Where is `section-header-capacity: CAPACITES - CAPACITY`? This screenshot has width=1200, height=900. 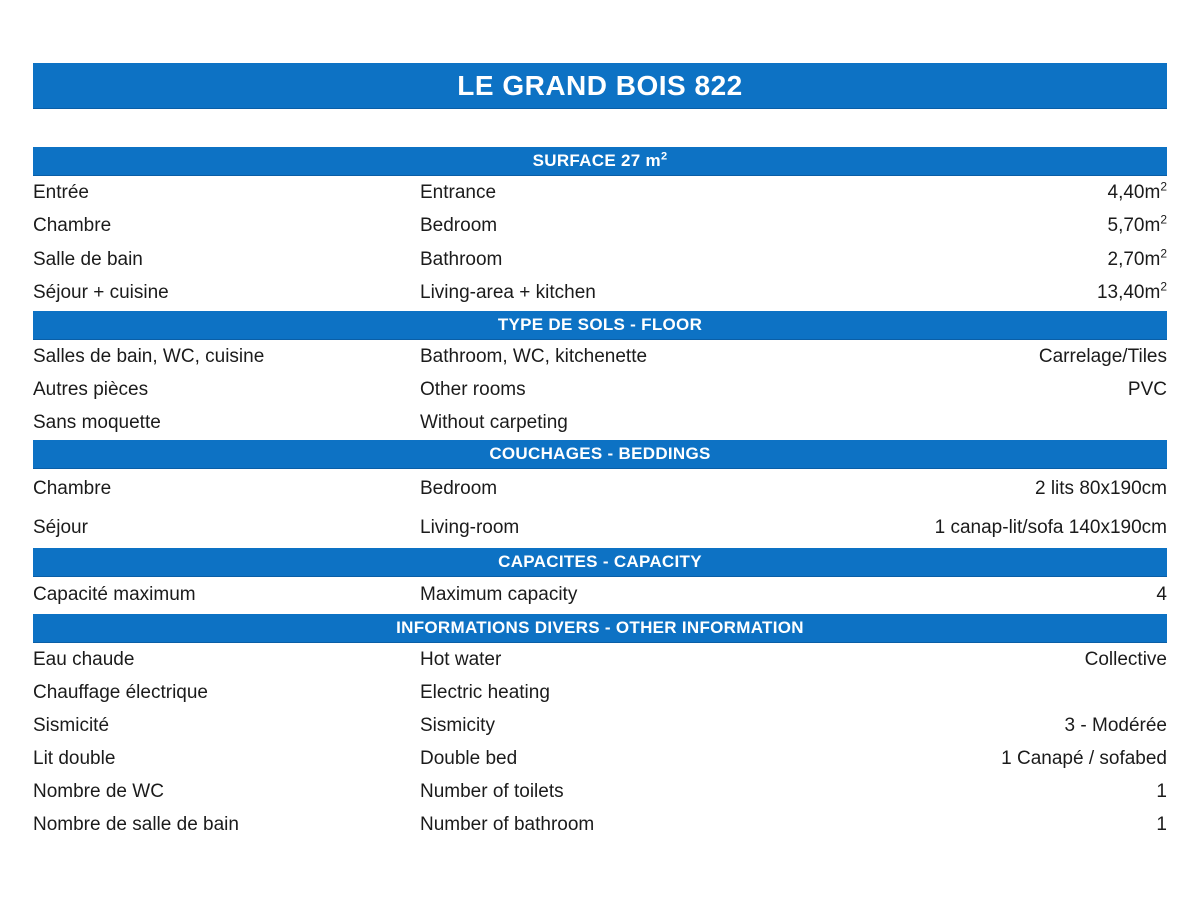
section-header-capacity: CAPACITES - CAPACITY is located at coordinates (600, 562).